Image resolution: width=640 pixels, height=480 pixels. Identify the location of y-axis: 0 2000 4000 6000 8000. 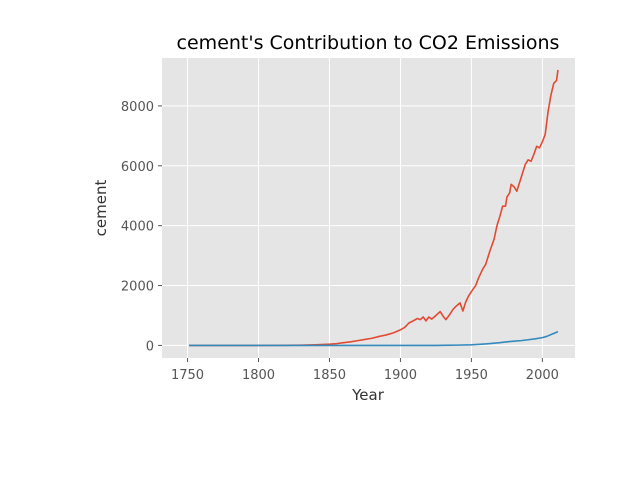
(141, 227).